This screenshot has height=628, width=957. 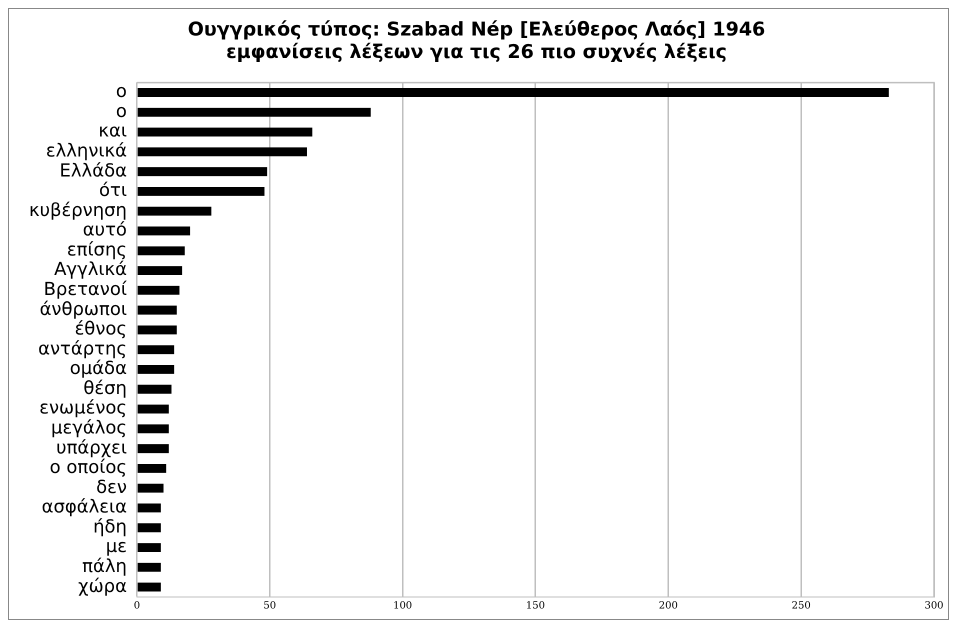 I want to click on x-tick-label: 100, so click(x=402, y=606).